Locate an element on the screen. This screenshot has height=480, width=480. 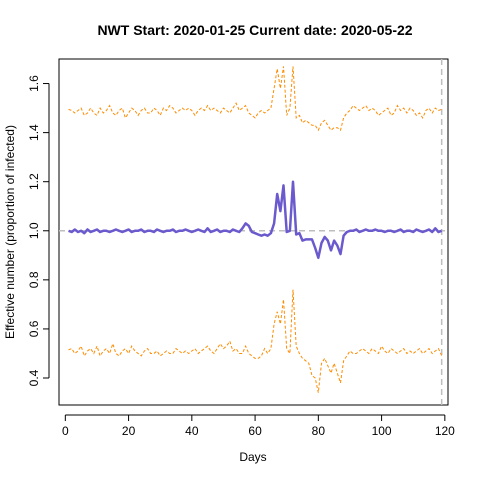
series-line-upper is located at coordinates (255, 99).